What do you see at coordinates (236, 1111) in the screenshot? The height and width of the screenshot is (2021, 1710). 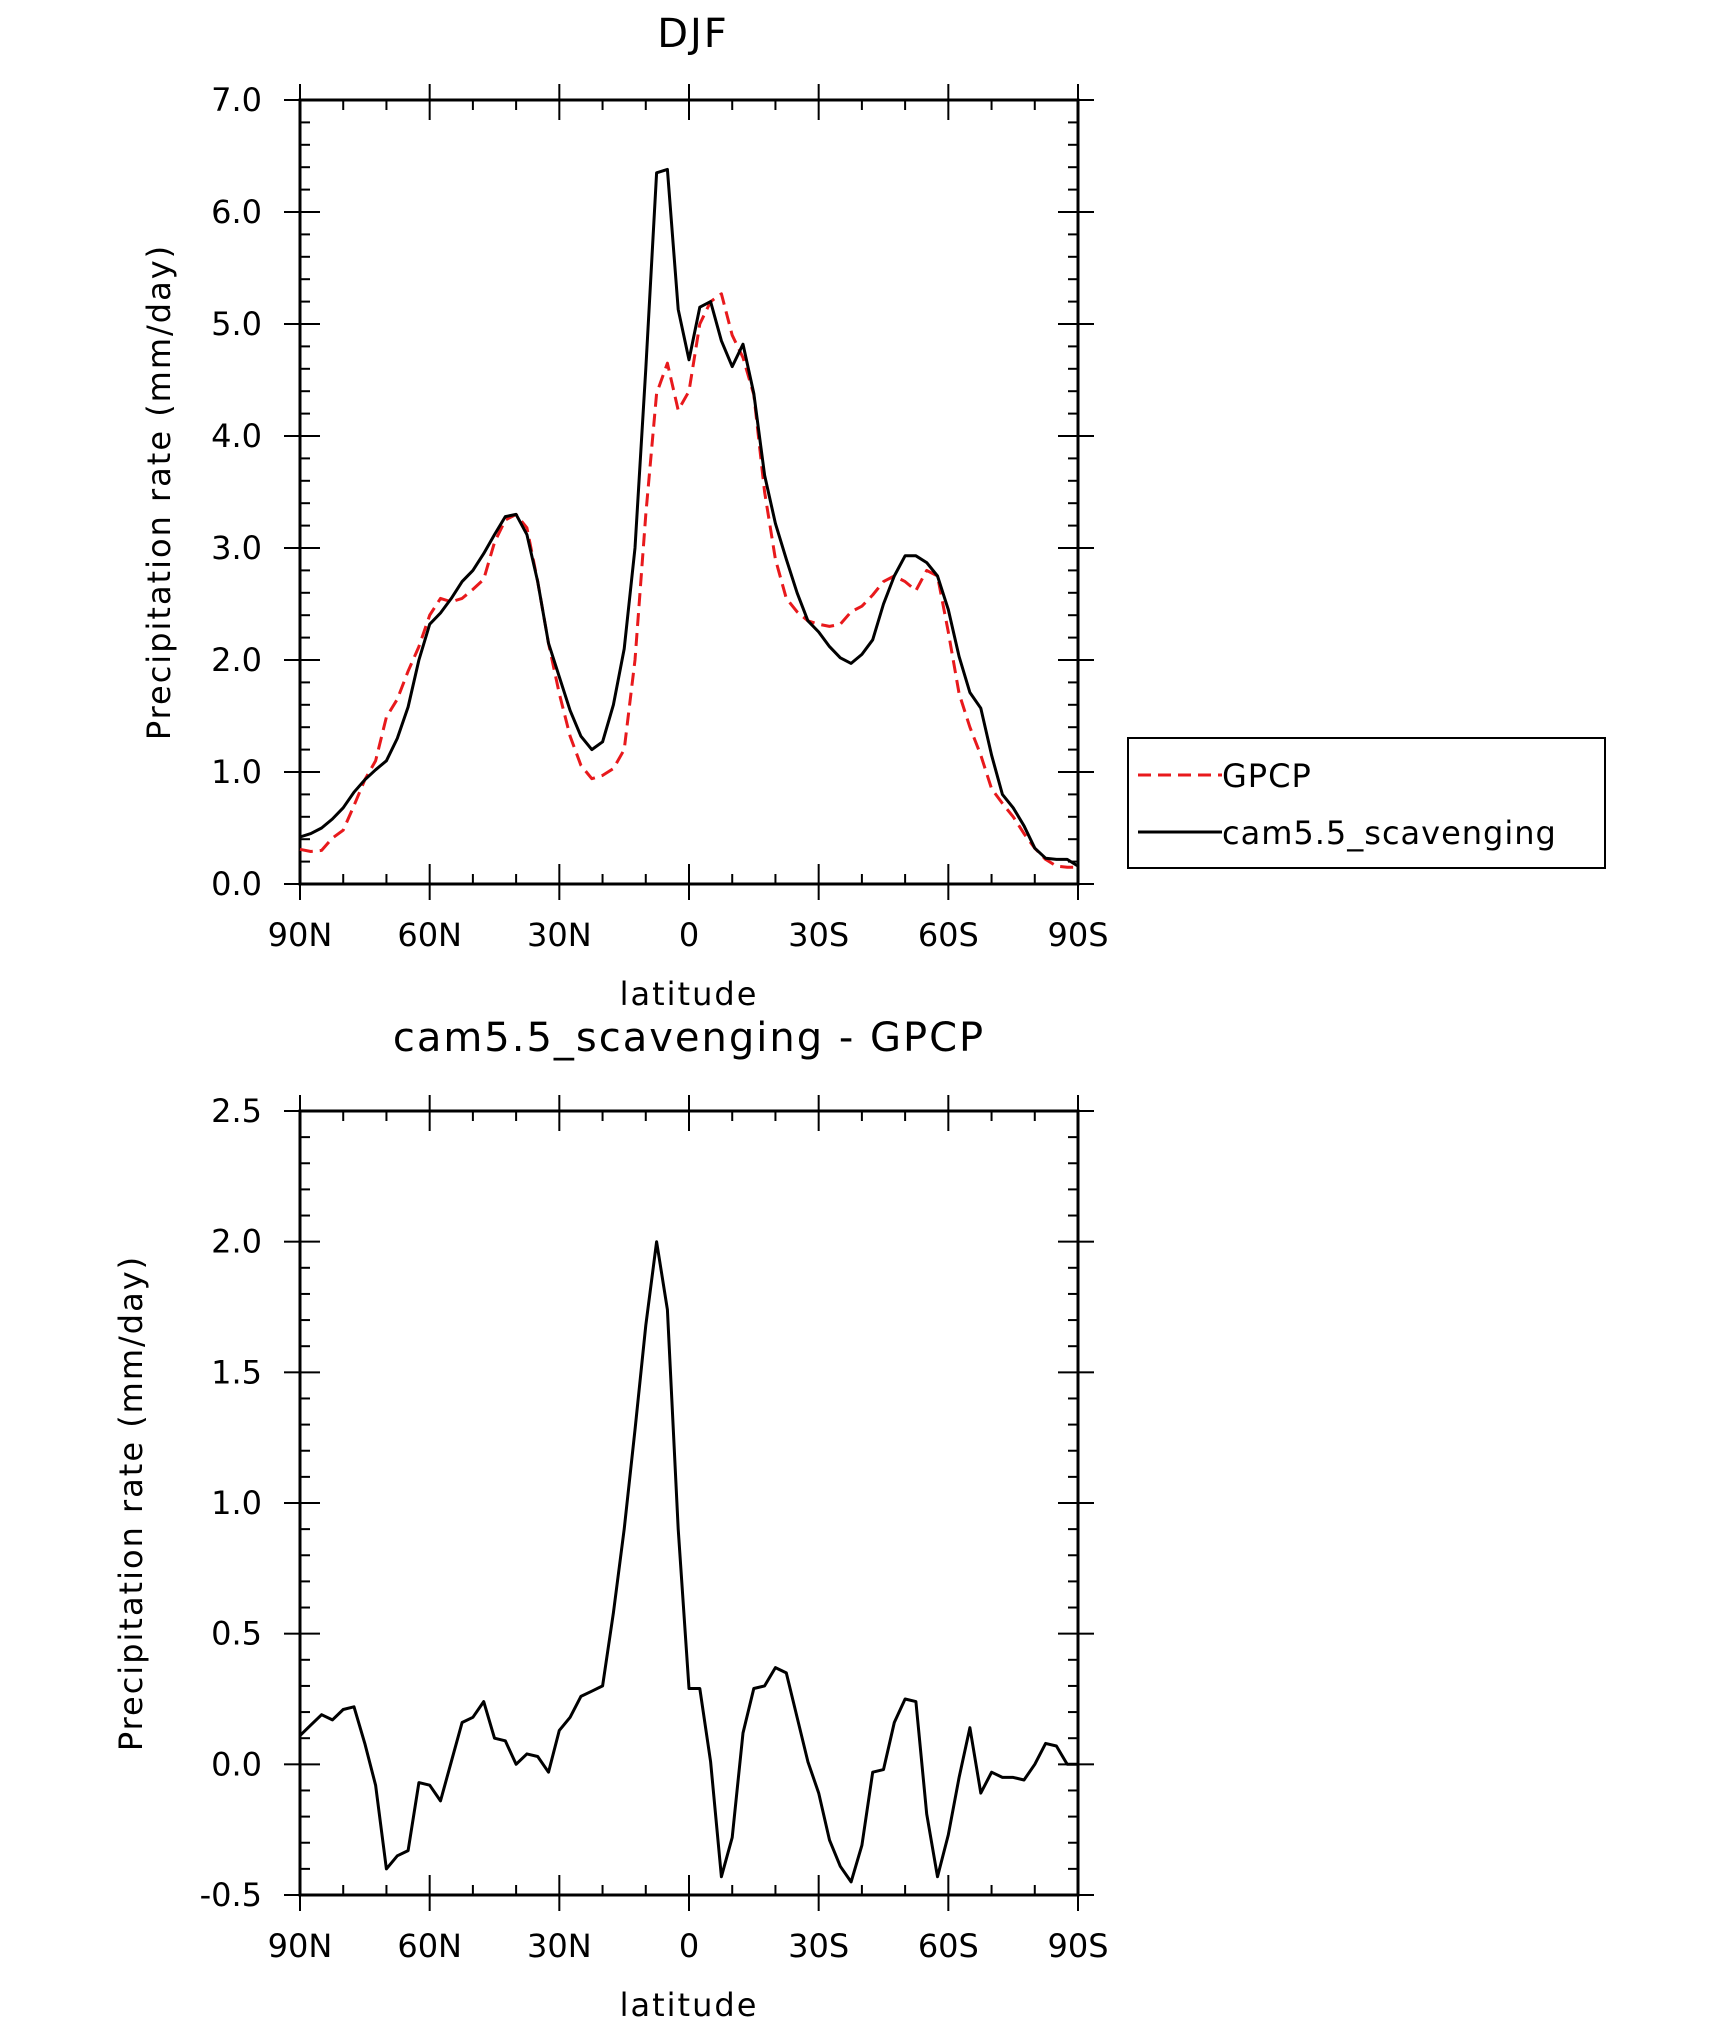 I see `y-tick-label: 2.5` at bounding box center [236, 1111].